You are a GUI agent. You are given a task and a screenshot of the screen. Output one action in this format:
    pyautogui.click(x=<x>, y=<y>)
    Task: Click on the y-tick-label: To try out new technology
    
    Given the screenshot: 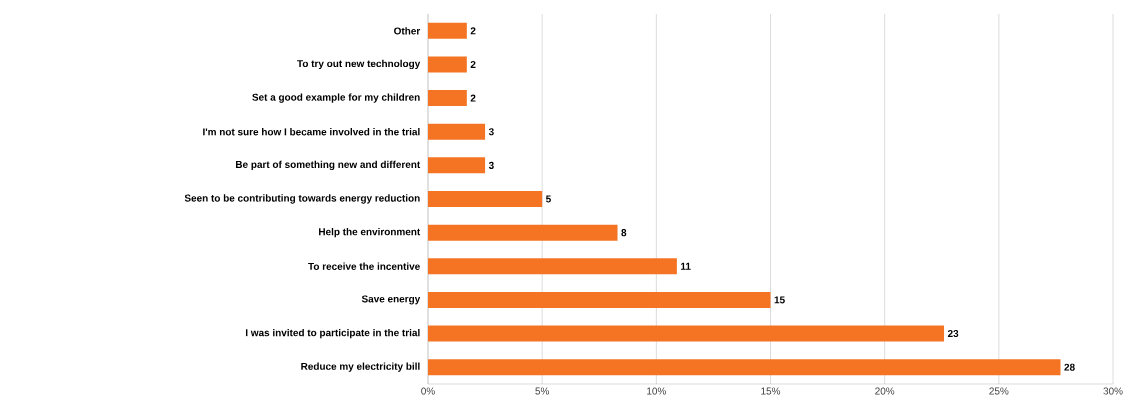 What is the action you would take?
    pyautogui.click(x=359, y=64)
    